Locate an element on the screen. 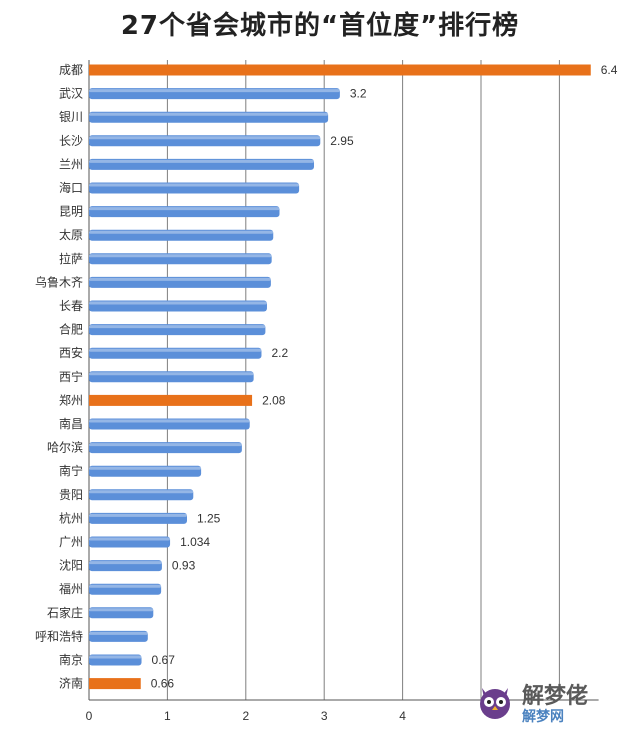  bar-group: 成都 6.4 is located at coordinates (338, 70).